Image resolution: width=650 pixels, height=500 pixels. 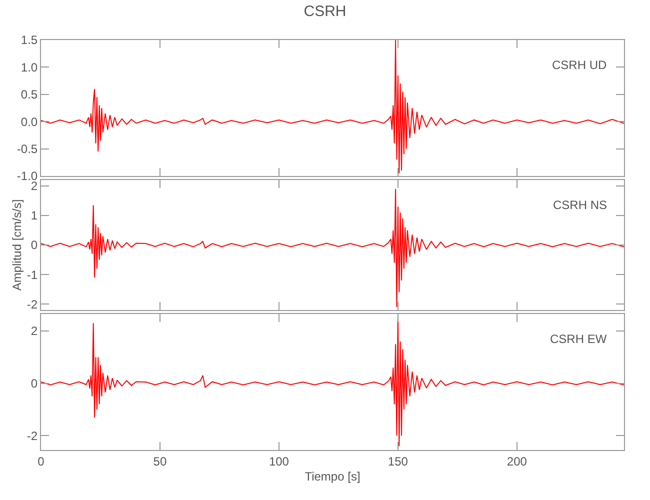 What do you see at coordinates (325, 11) in the screenshot?
I see `chart-title: CSRH` at bounding box center [325, 11].